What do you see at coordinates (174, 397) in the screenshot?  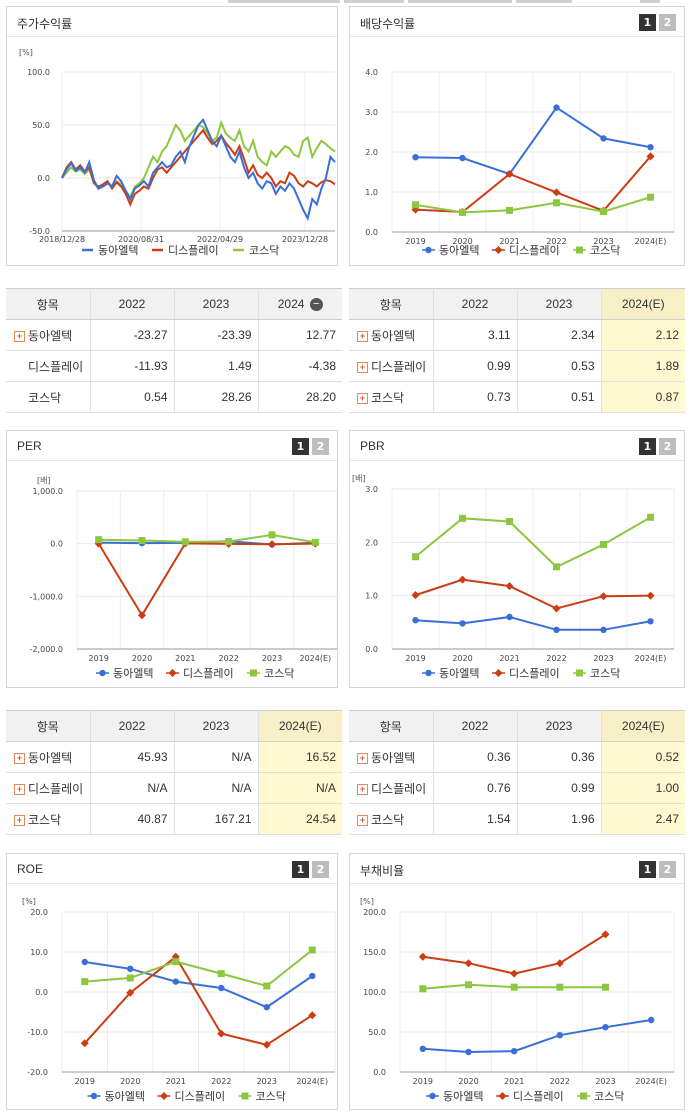 I see `table-row: 코스닥 0.54 28.26 28.20` at bounding box center [174, 397].